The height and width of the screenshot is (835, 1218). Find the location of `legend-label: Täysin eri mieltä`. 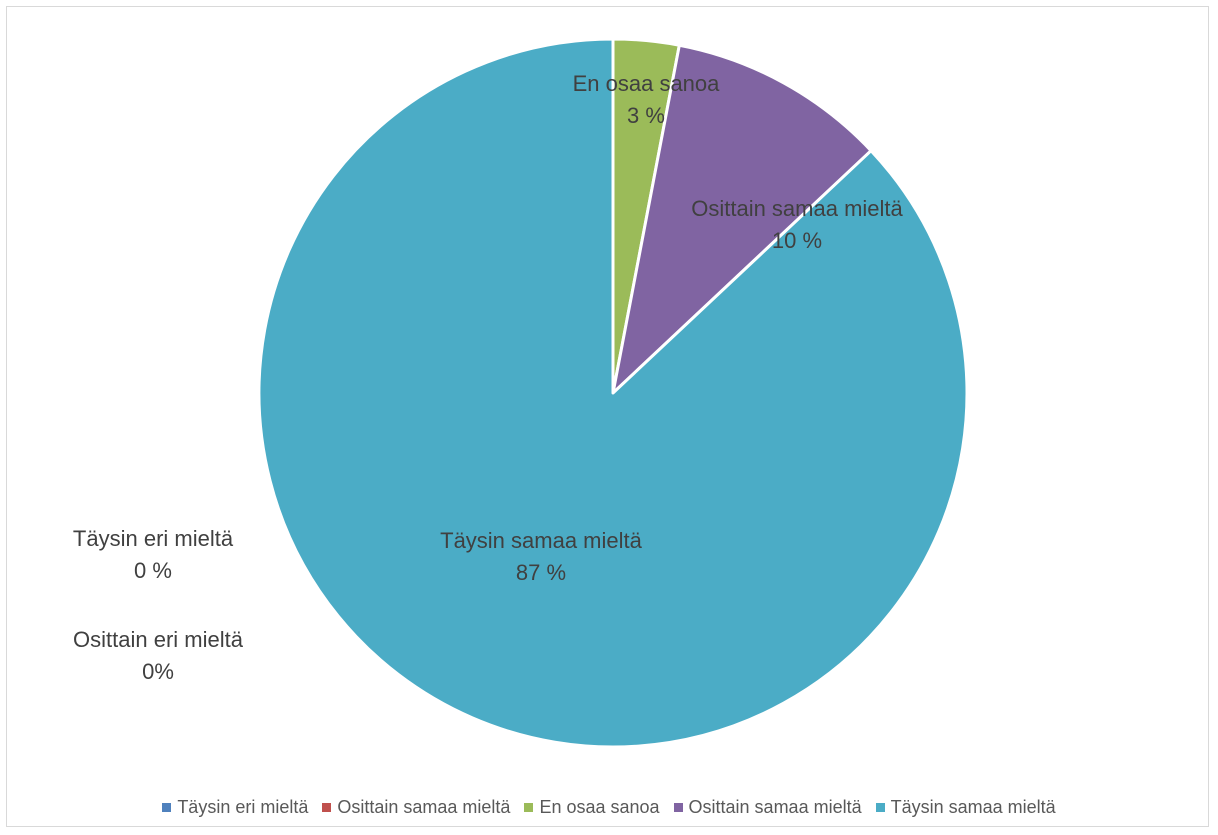

legend-label: Täysin eri mieltä is located at coordinates (243, 807).